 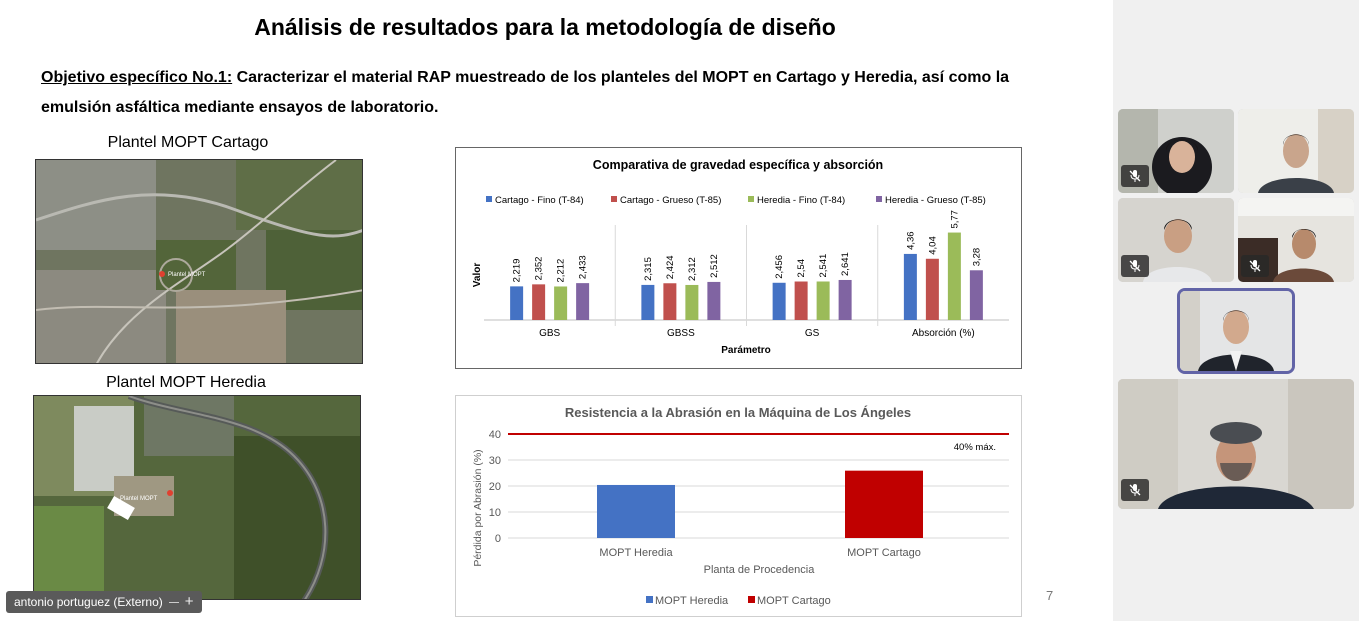 What do you see at coordinates (561, 271) in the screenshot?
I see `chart1-data-label: 2,212` at bounding box center [561, 271].